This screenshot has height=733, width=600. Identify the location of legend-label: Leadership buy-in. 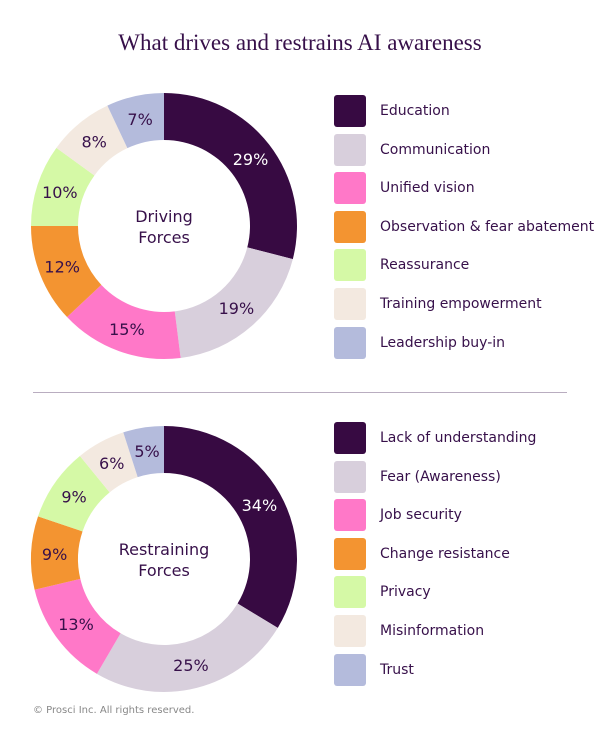
(443, 342).